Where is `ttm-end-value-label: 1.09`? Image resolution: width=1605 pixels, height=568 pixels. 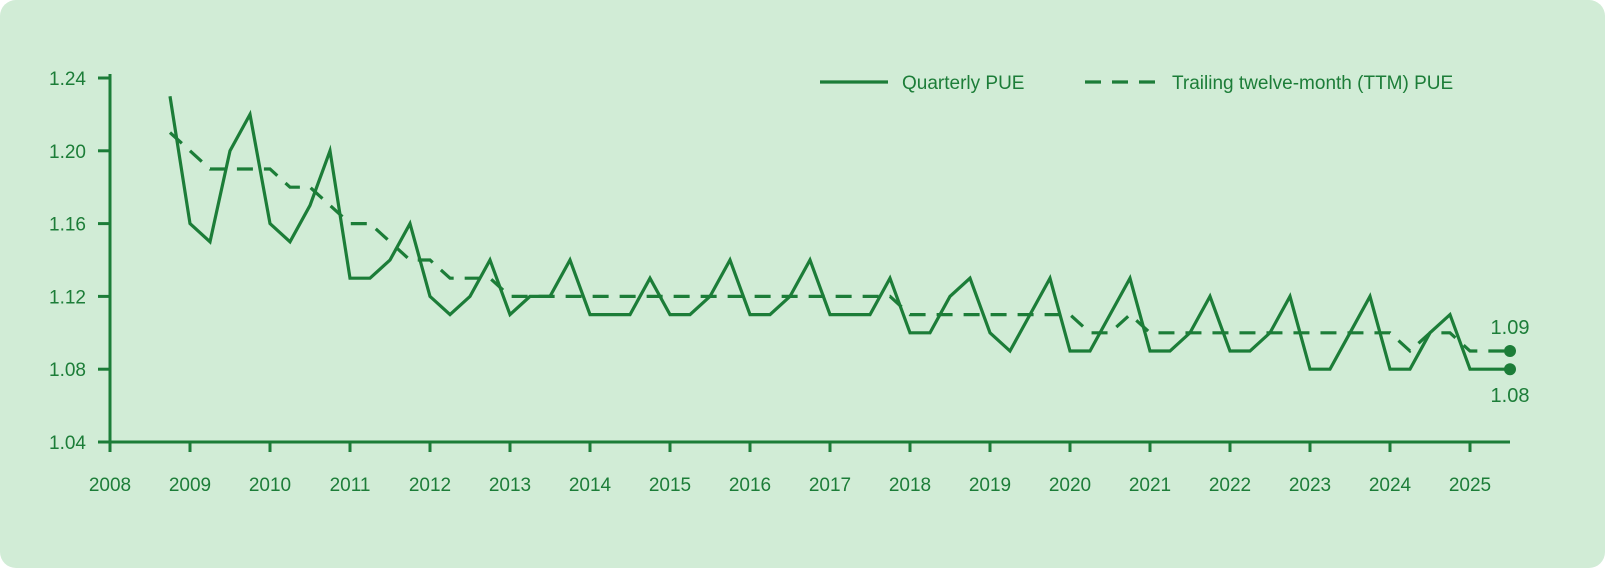 ttm-end-value-label: 1.09 is located at coordinates (1510, 328).